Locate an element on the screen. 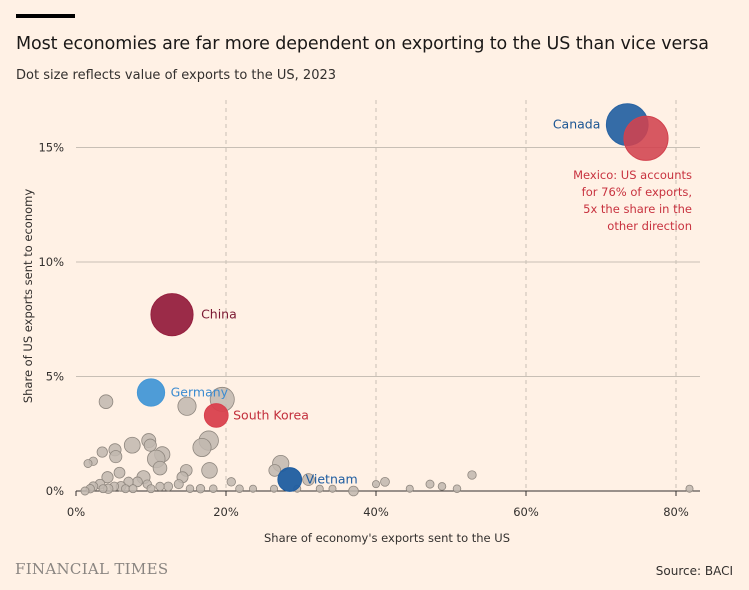  south-korea-point is located at coordinates (216, 415).